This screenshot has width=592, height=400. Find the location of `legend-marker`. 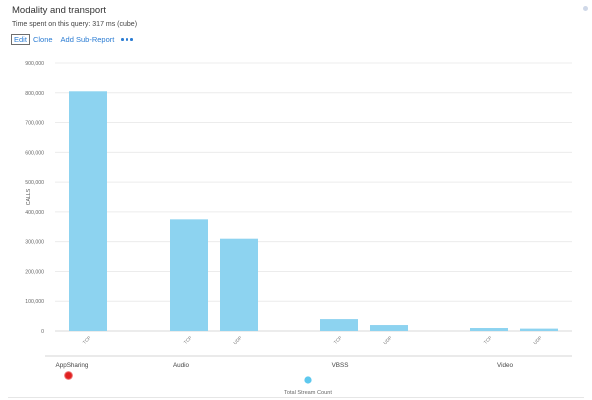

legend-marker is located at coordinates (308, 380).